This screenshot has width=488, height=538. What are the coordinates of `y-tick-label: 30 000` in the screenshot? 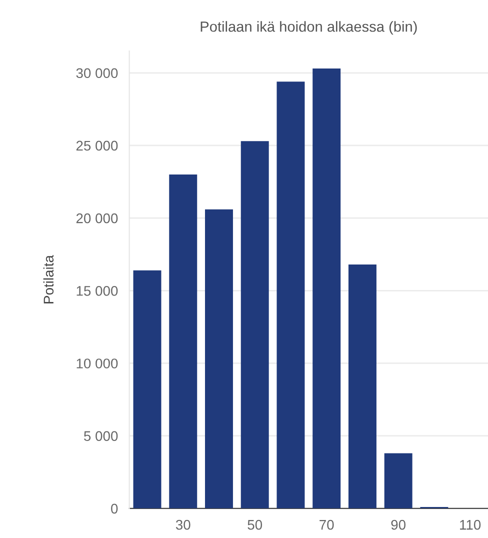 It's located at (97, 73).